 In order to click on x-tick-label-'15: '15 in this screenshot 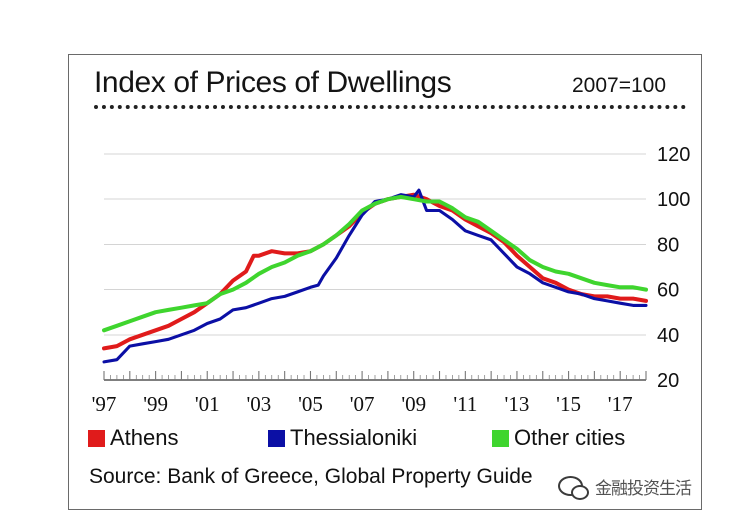, I will do `click(568, 404)`.